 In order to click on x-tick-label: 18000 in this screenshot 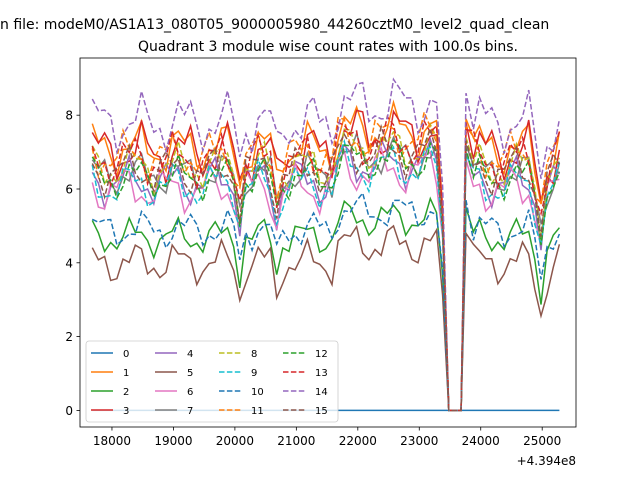, I will do `click(112, 441)`.